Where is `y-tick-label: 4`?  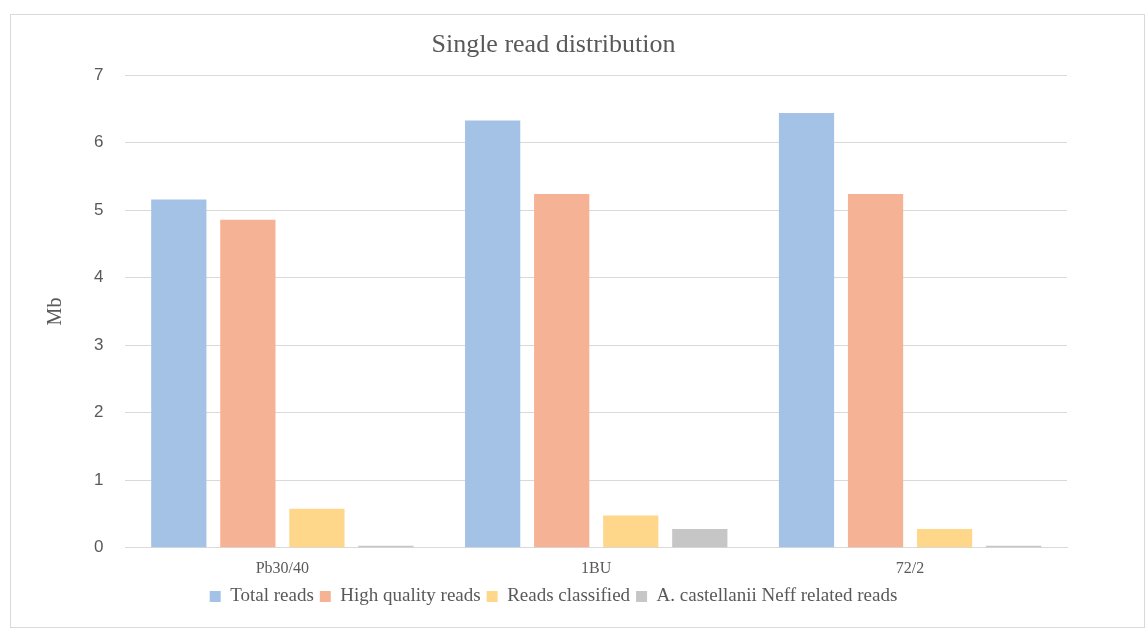
y-tick-label: 4 is located at coordinates (98, 277).